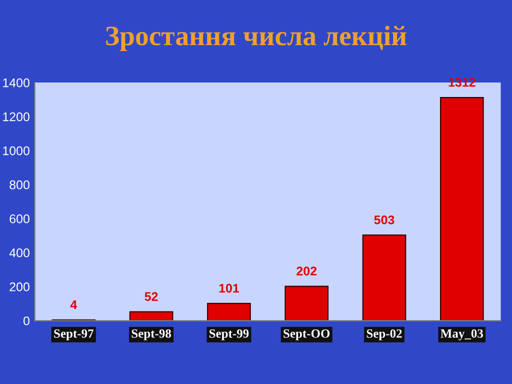 The width and height of the screenshot is (512, 384). What do you see at coordinates (19, 253) in the screenshot?
I see `y-tick-label: 400` at bounding box center [19, 253].